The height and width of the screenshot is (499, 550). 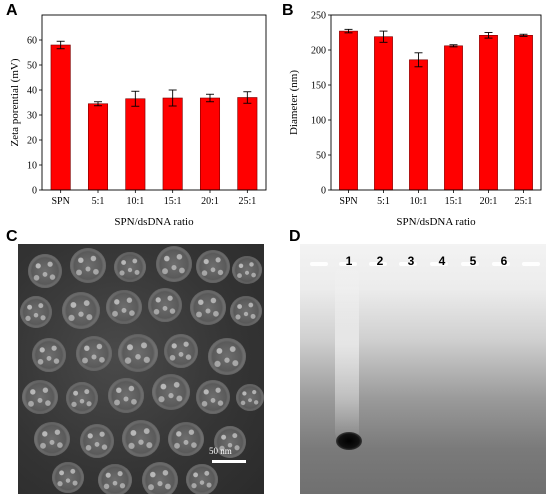 I want to click on zeta-y-tick-label-4: 40, so click(x=32, y=91).